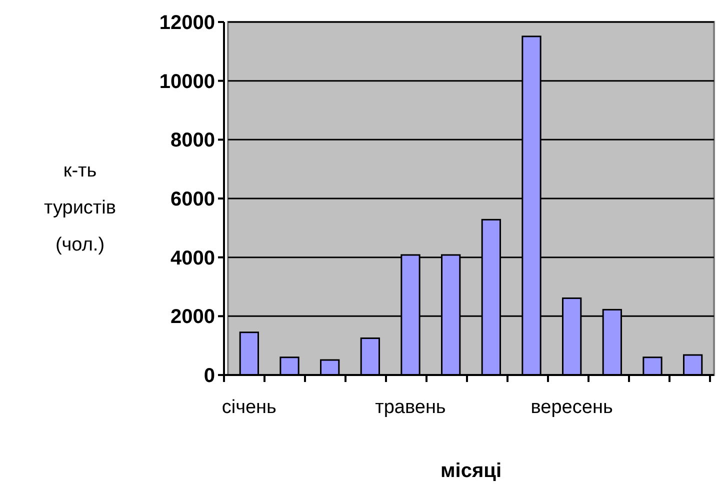 This screenshot has width=719, height=503. What do you see at coordinates (192, 317) in the screenshot?
I see `y-tick-label: 2000` at bounding box center [192, 317].